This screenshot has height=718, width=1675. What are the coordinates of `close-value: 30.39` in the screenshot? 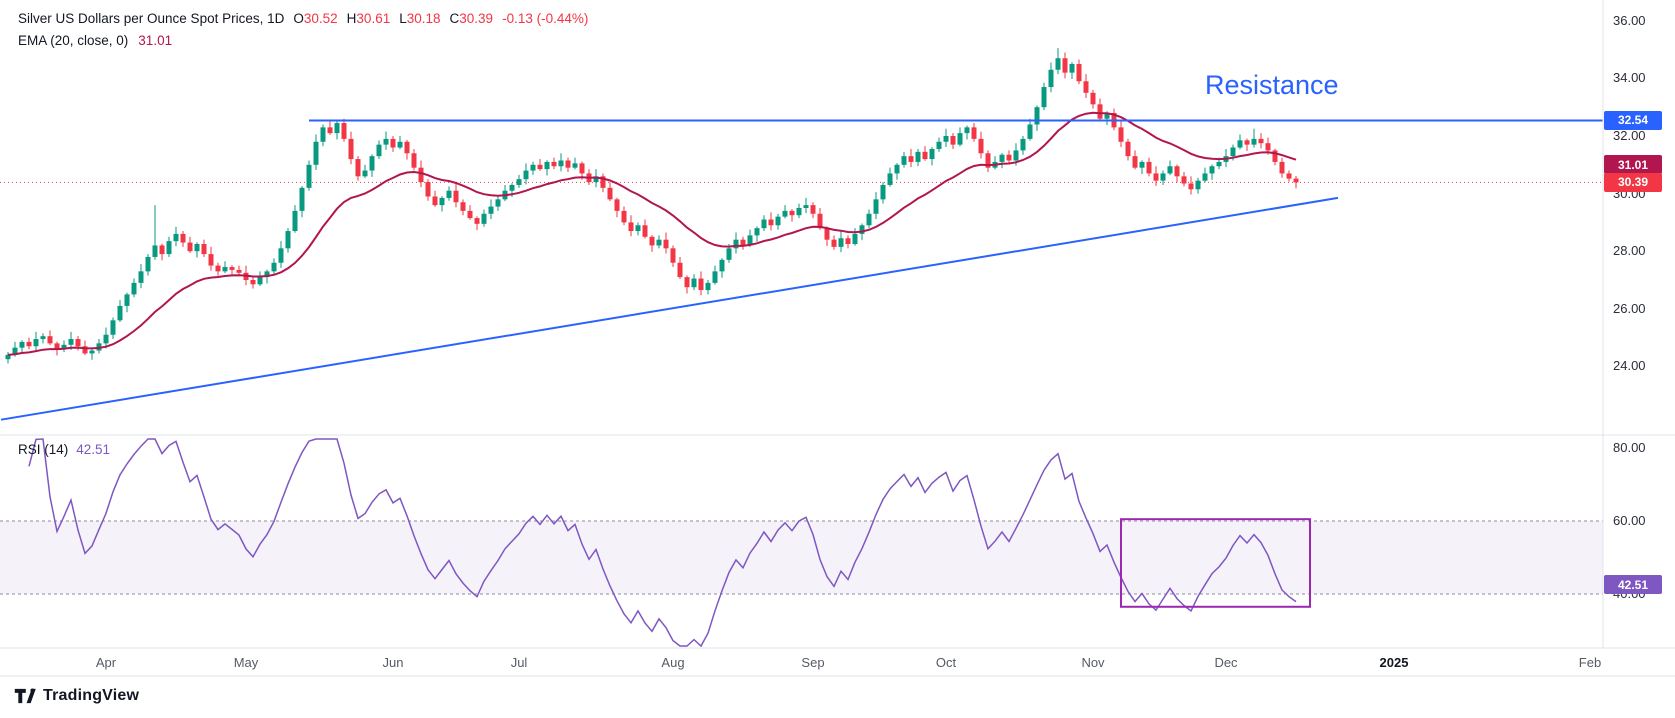 It's located at (476, 18).